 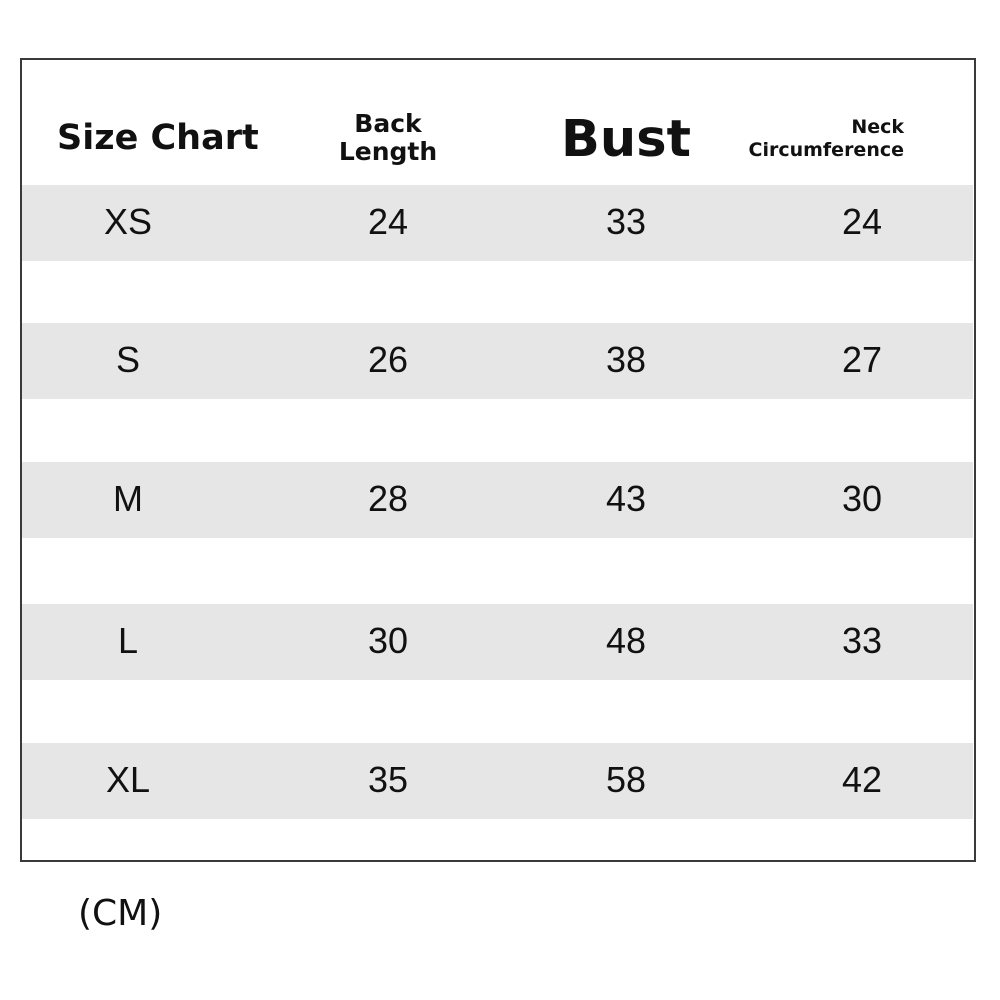 What do you see at coordinates (826, 150) in the screenshot?
I see `header-neck-line2: Circumference` at bounding box center [826, 150].